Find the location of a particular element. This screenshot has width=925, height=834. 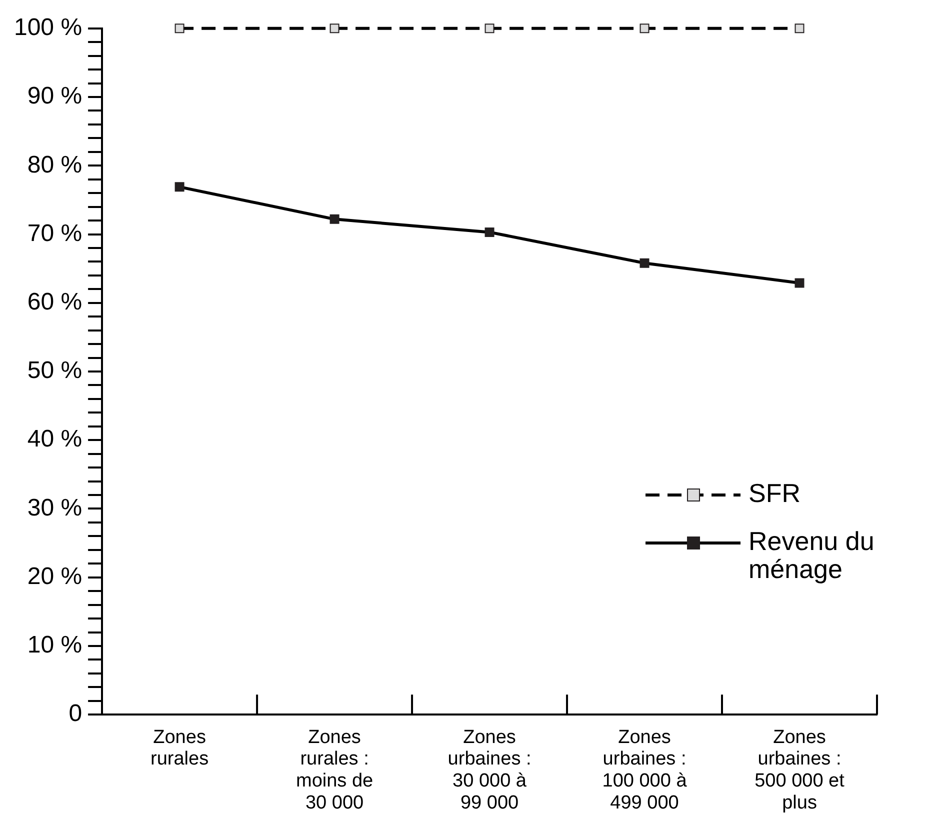

x-tick-label: Zones urbaines : 100 000 à 499 000 is located at coordinates (645, 770).